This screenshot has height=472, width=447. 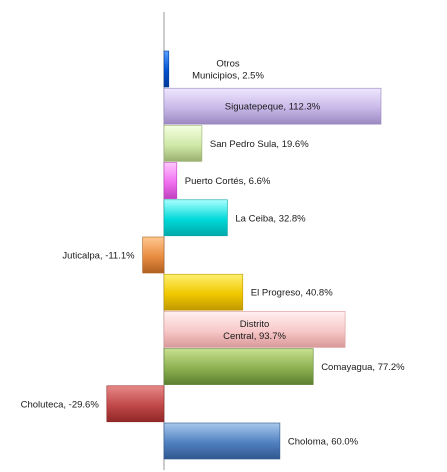 What do you see at coordinates (98, 256) in the screenshot?
I see `data-label-juticalpa: Juticalpa, -11.1%` at bounding box center [98, 256].